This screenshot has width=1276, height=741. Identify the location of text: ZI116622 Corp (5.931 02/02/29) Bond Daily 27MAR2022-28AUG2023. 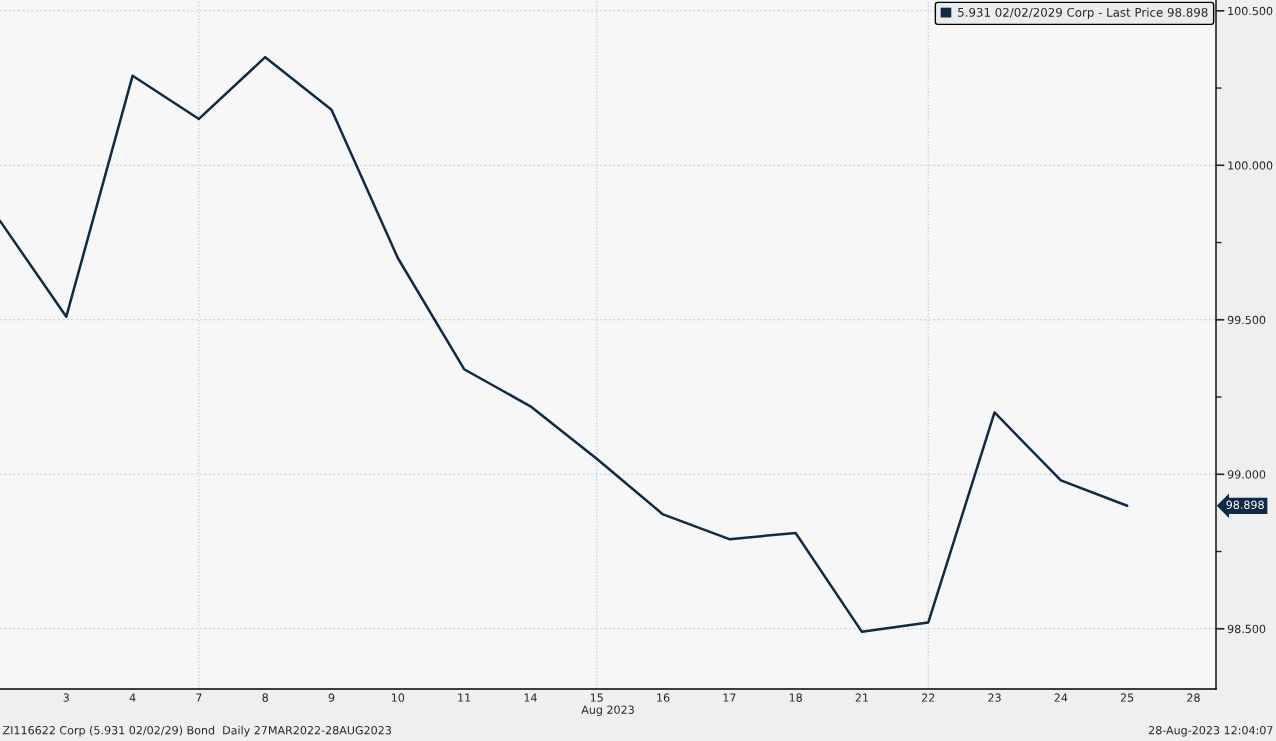
(197, 731).